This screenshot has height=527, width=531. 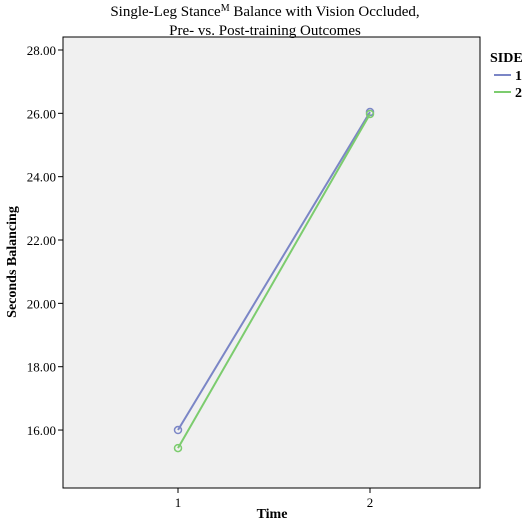 I want to click on x-axis-label: Time, so click(x=272, y=514).